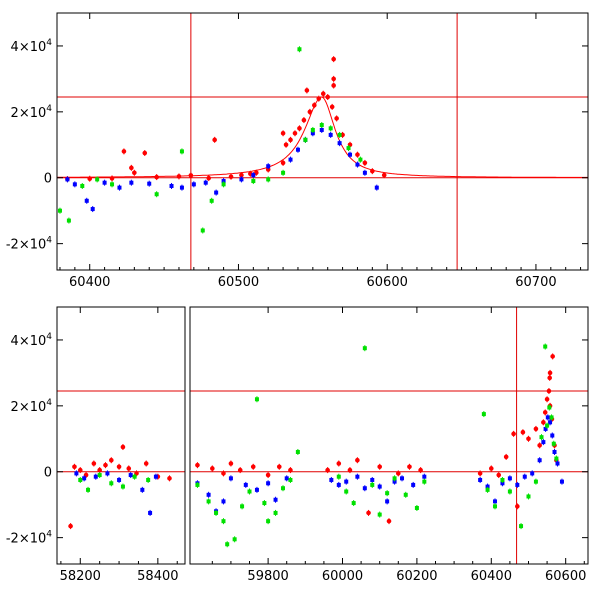  Describe the element at coordinates (49, 43) in the screenshot. I see `top-y-tick-exponent: 4` at that location.